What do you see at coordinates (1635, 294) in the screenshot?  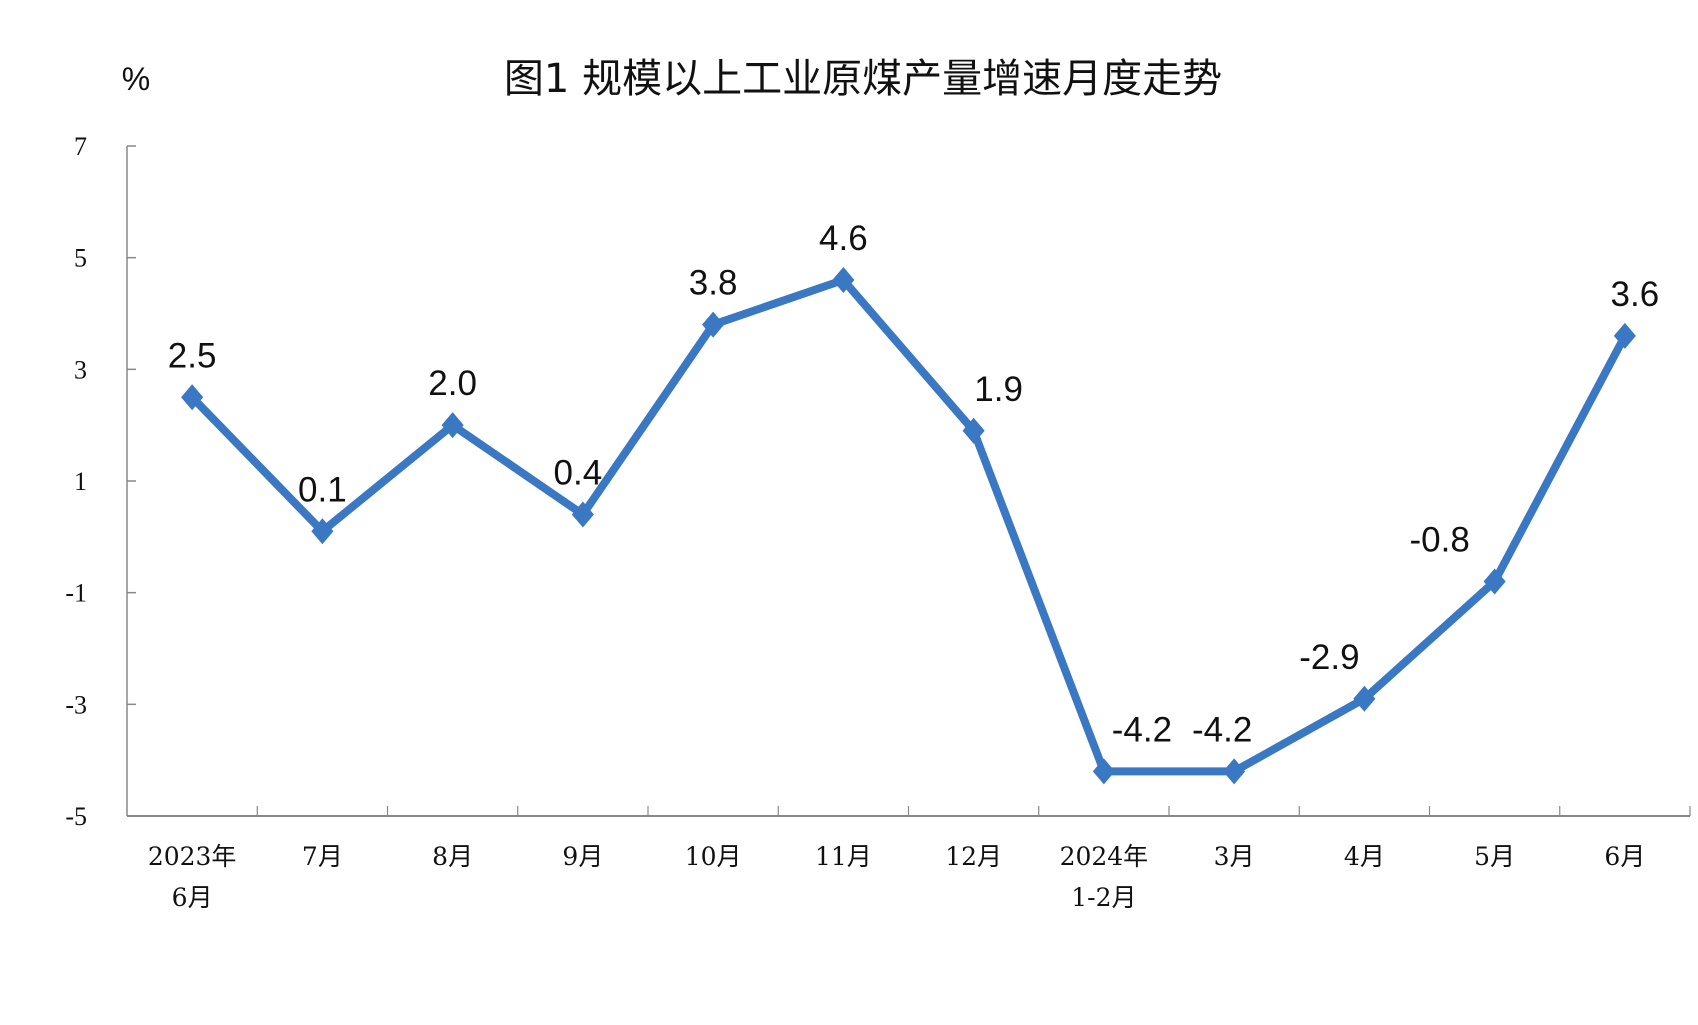 I see `data-label: 3.6` at bounding box center [1635, 294].